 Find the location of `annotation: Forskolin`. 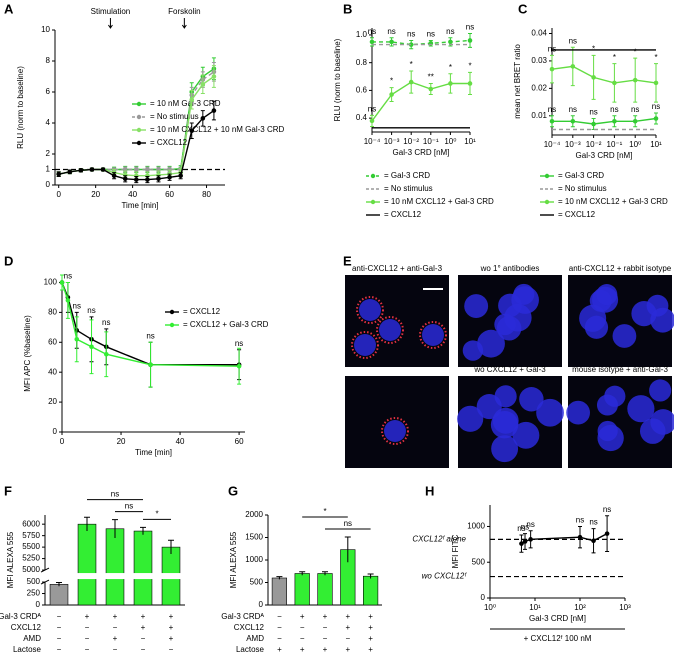

annotation: Forskolin is located at coordinates (184, 11).